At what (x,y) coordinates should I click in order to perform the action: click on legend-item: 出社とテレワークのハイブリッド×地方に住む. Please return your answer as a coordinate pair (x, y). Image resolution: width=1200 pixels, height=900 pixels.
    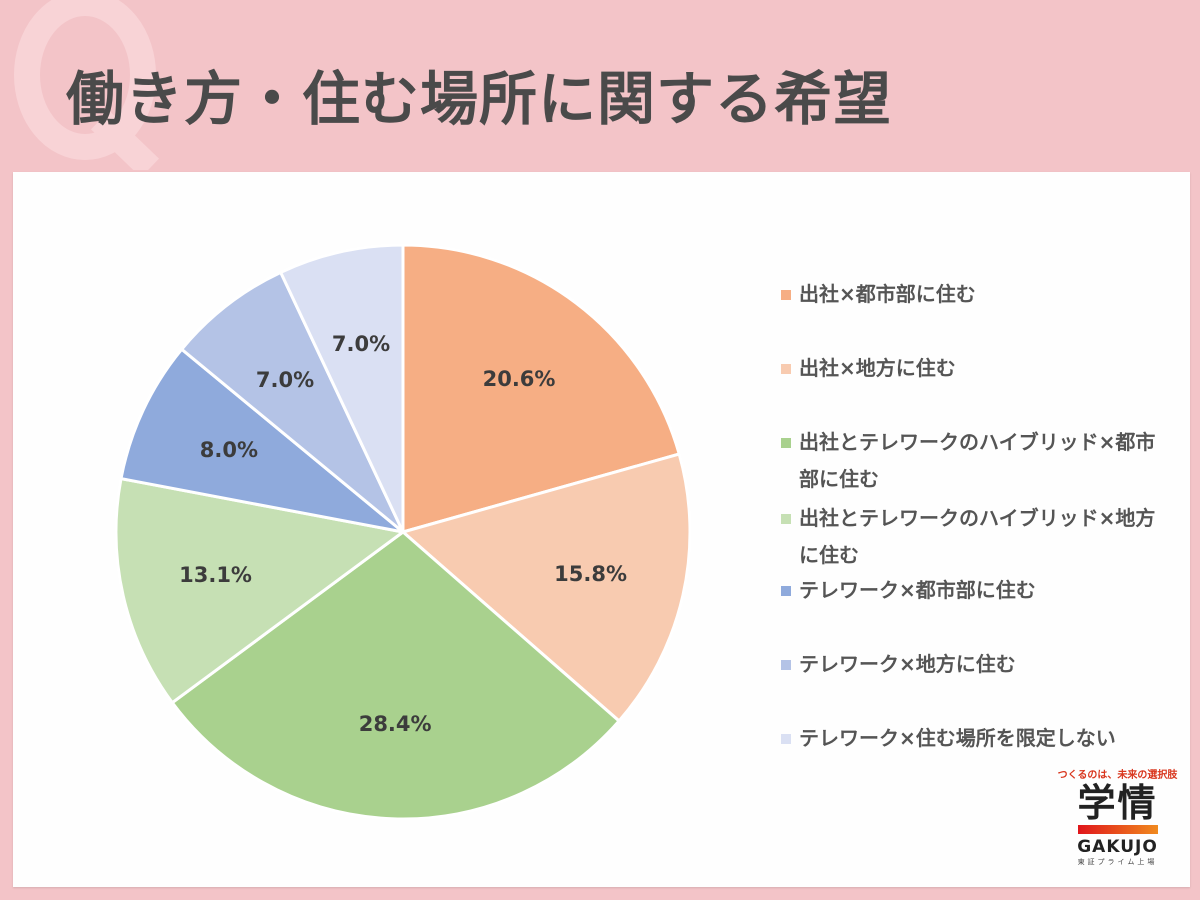
    Looking at the image, I should click on (970, 537).